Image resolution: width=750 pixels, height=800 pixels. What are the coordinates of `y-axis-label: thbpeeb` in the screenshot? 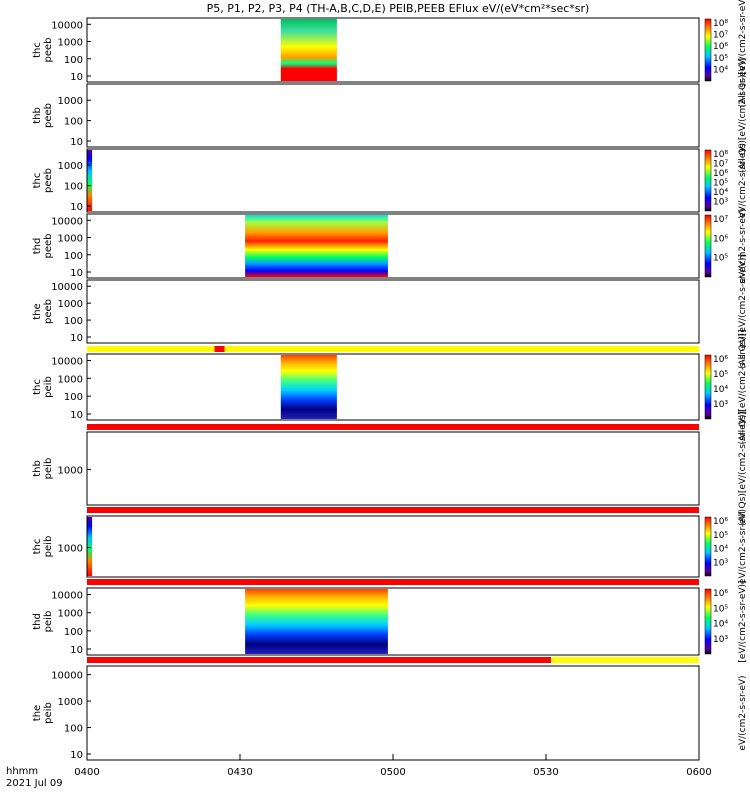 It's located at (43, 115).